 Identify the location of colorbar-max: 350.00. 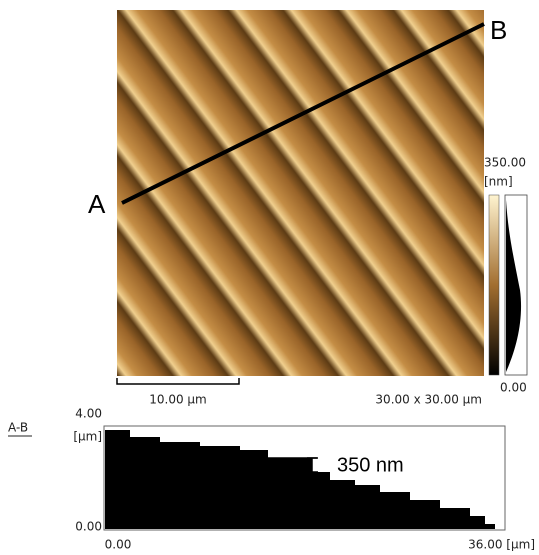
(505, 163).